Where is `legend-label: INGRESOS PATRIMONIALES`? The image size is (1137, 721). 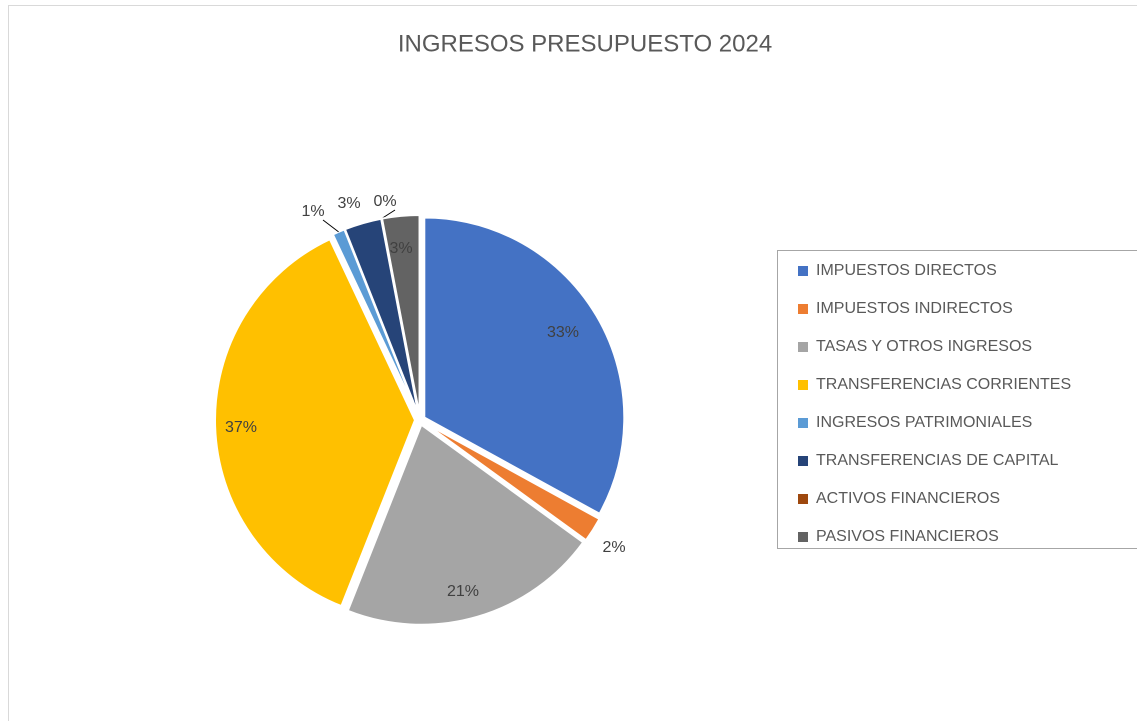
legend-label: INGRESOS PATRIMONIALES is located at coordinates (924, 422).